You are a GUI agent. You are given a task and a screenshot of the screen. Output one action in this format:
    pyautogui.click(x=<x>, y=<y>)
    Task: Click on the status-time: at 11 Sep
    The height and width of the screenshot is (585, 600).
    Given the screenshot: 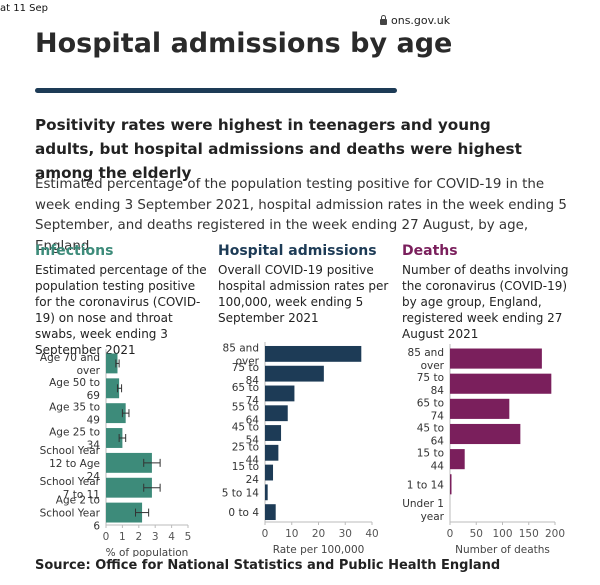 What is the action you would take?
    pyautogui.click(x=24, y=8)
    